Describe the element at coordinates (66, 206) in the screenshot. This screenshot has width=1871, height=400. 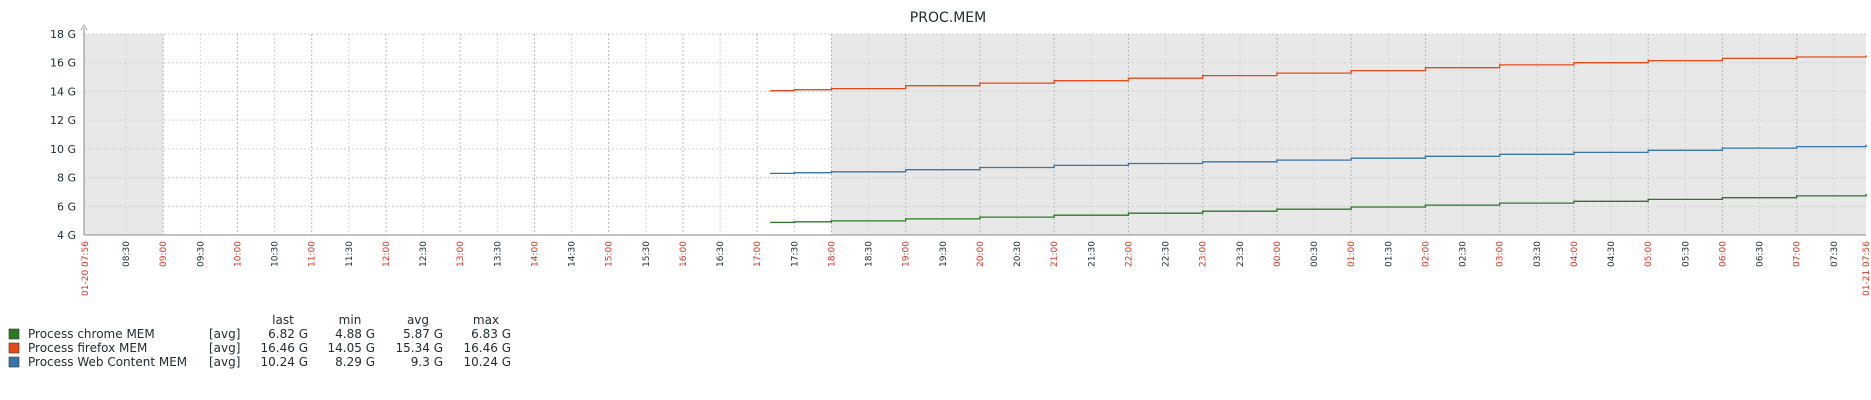
I see `y-tick-label: 6 G` at that location.